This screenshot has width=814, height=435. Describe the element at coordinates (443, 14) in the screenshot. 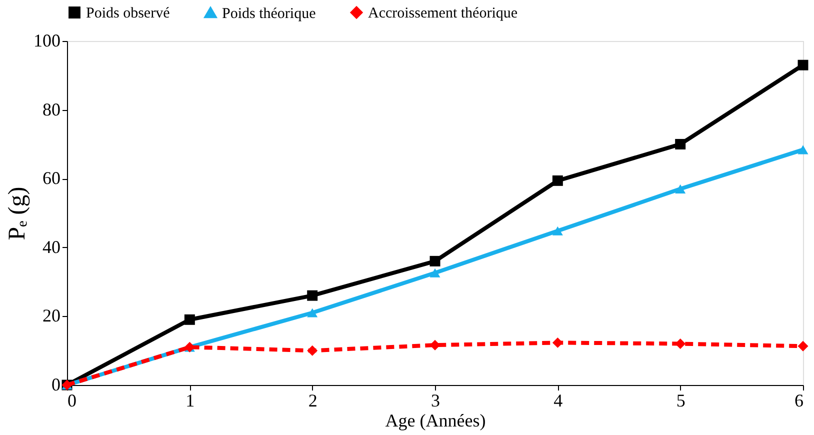

I see `legend-label: Accroissement théorique` at that location.